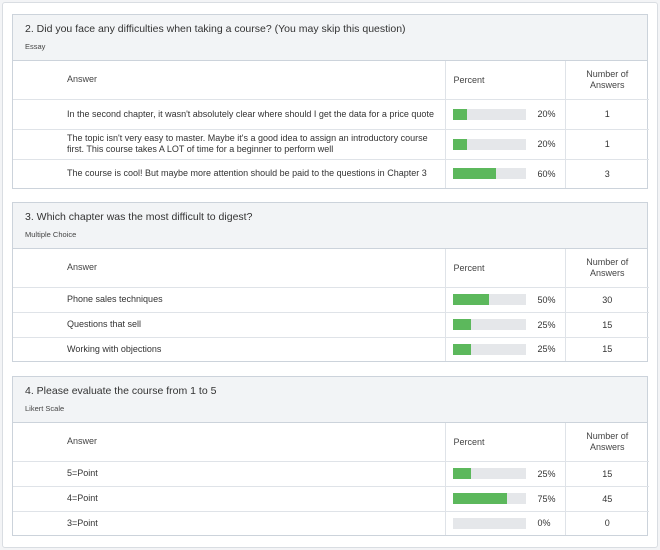 The width and height of the screenshot is (660, 550). Describe the element at coordinates (114, 348) in the screenshot. I see `answer-text: Working with objections` at that location.